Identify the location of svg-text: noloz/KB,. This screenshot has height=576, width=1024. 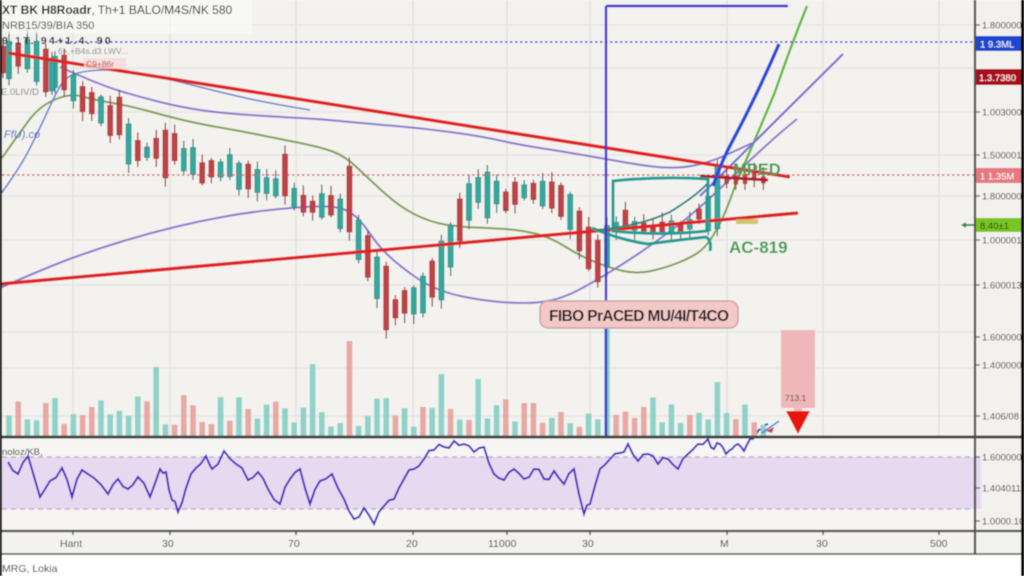
(22, 452).